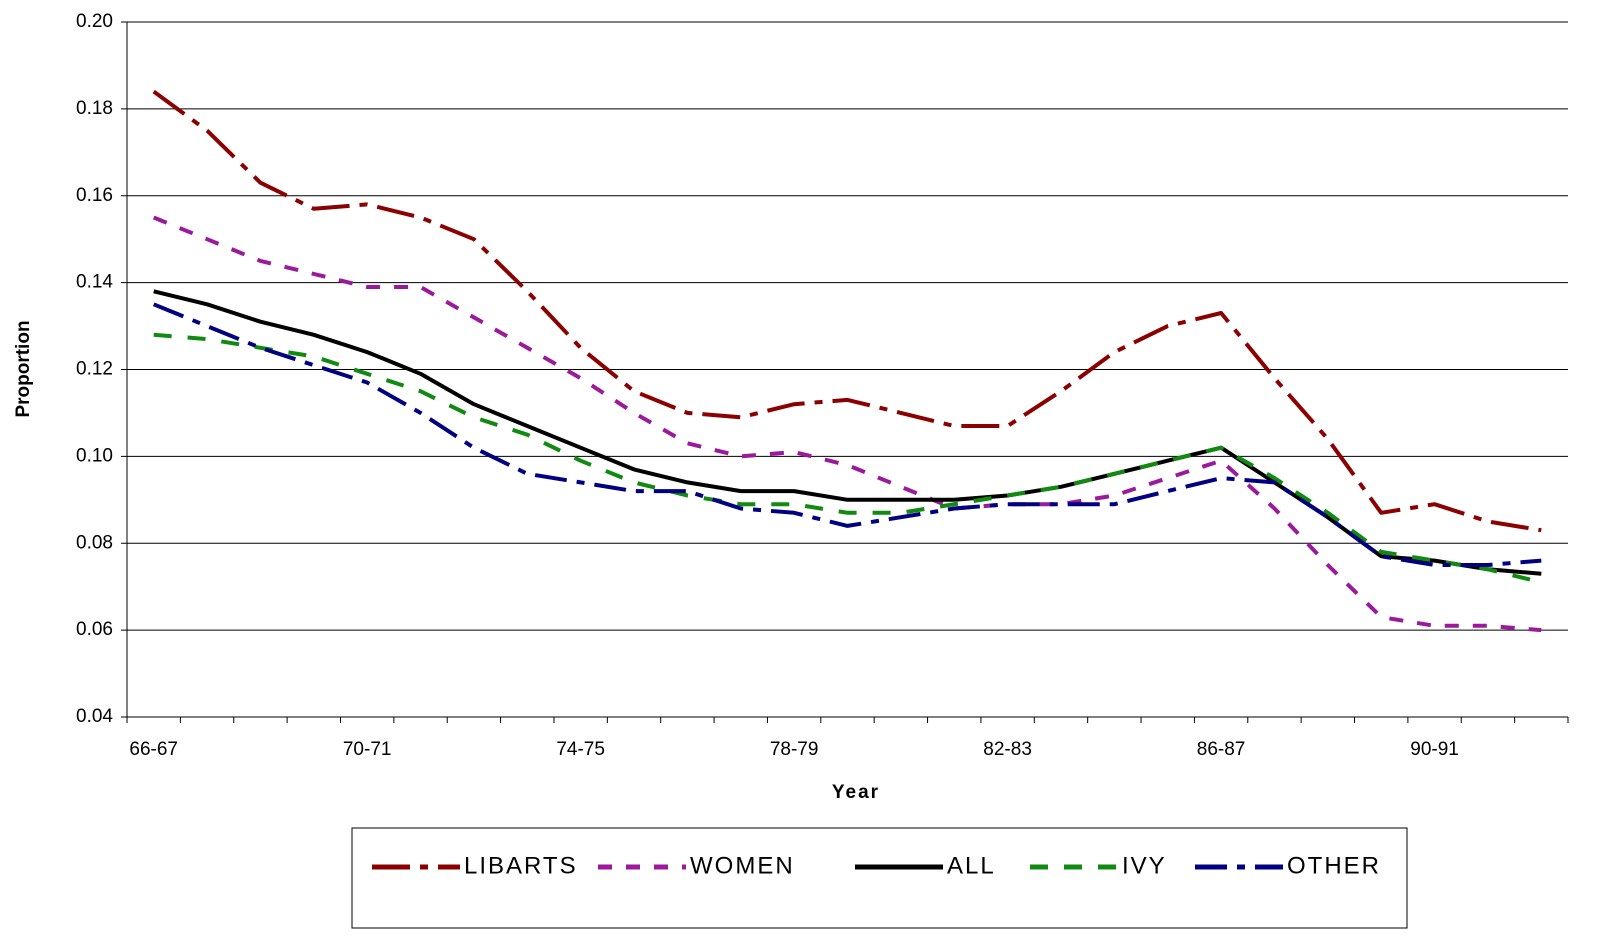 The height and width of the screenshot is (941, 1619). What do you see at coordinates (367, 749) in the screenshot?
I see `x-tick-label: 70-71` at bounding box center [367, 749].